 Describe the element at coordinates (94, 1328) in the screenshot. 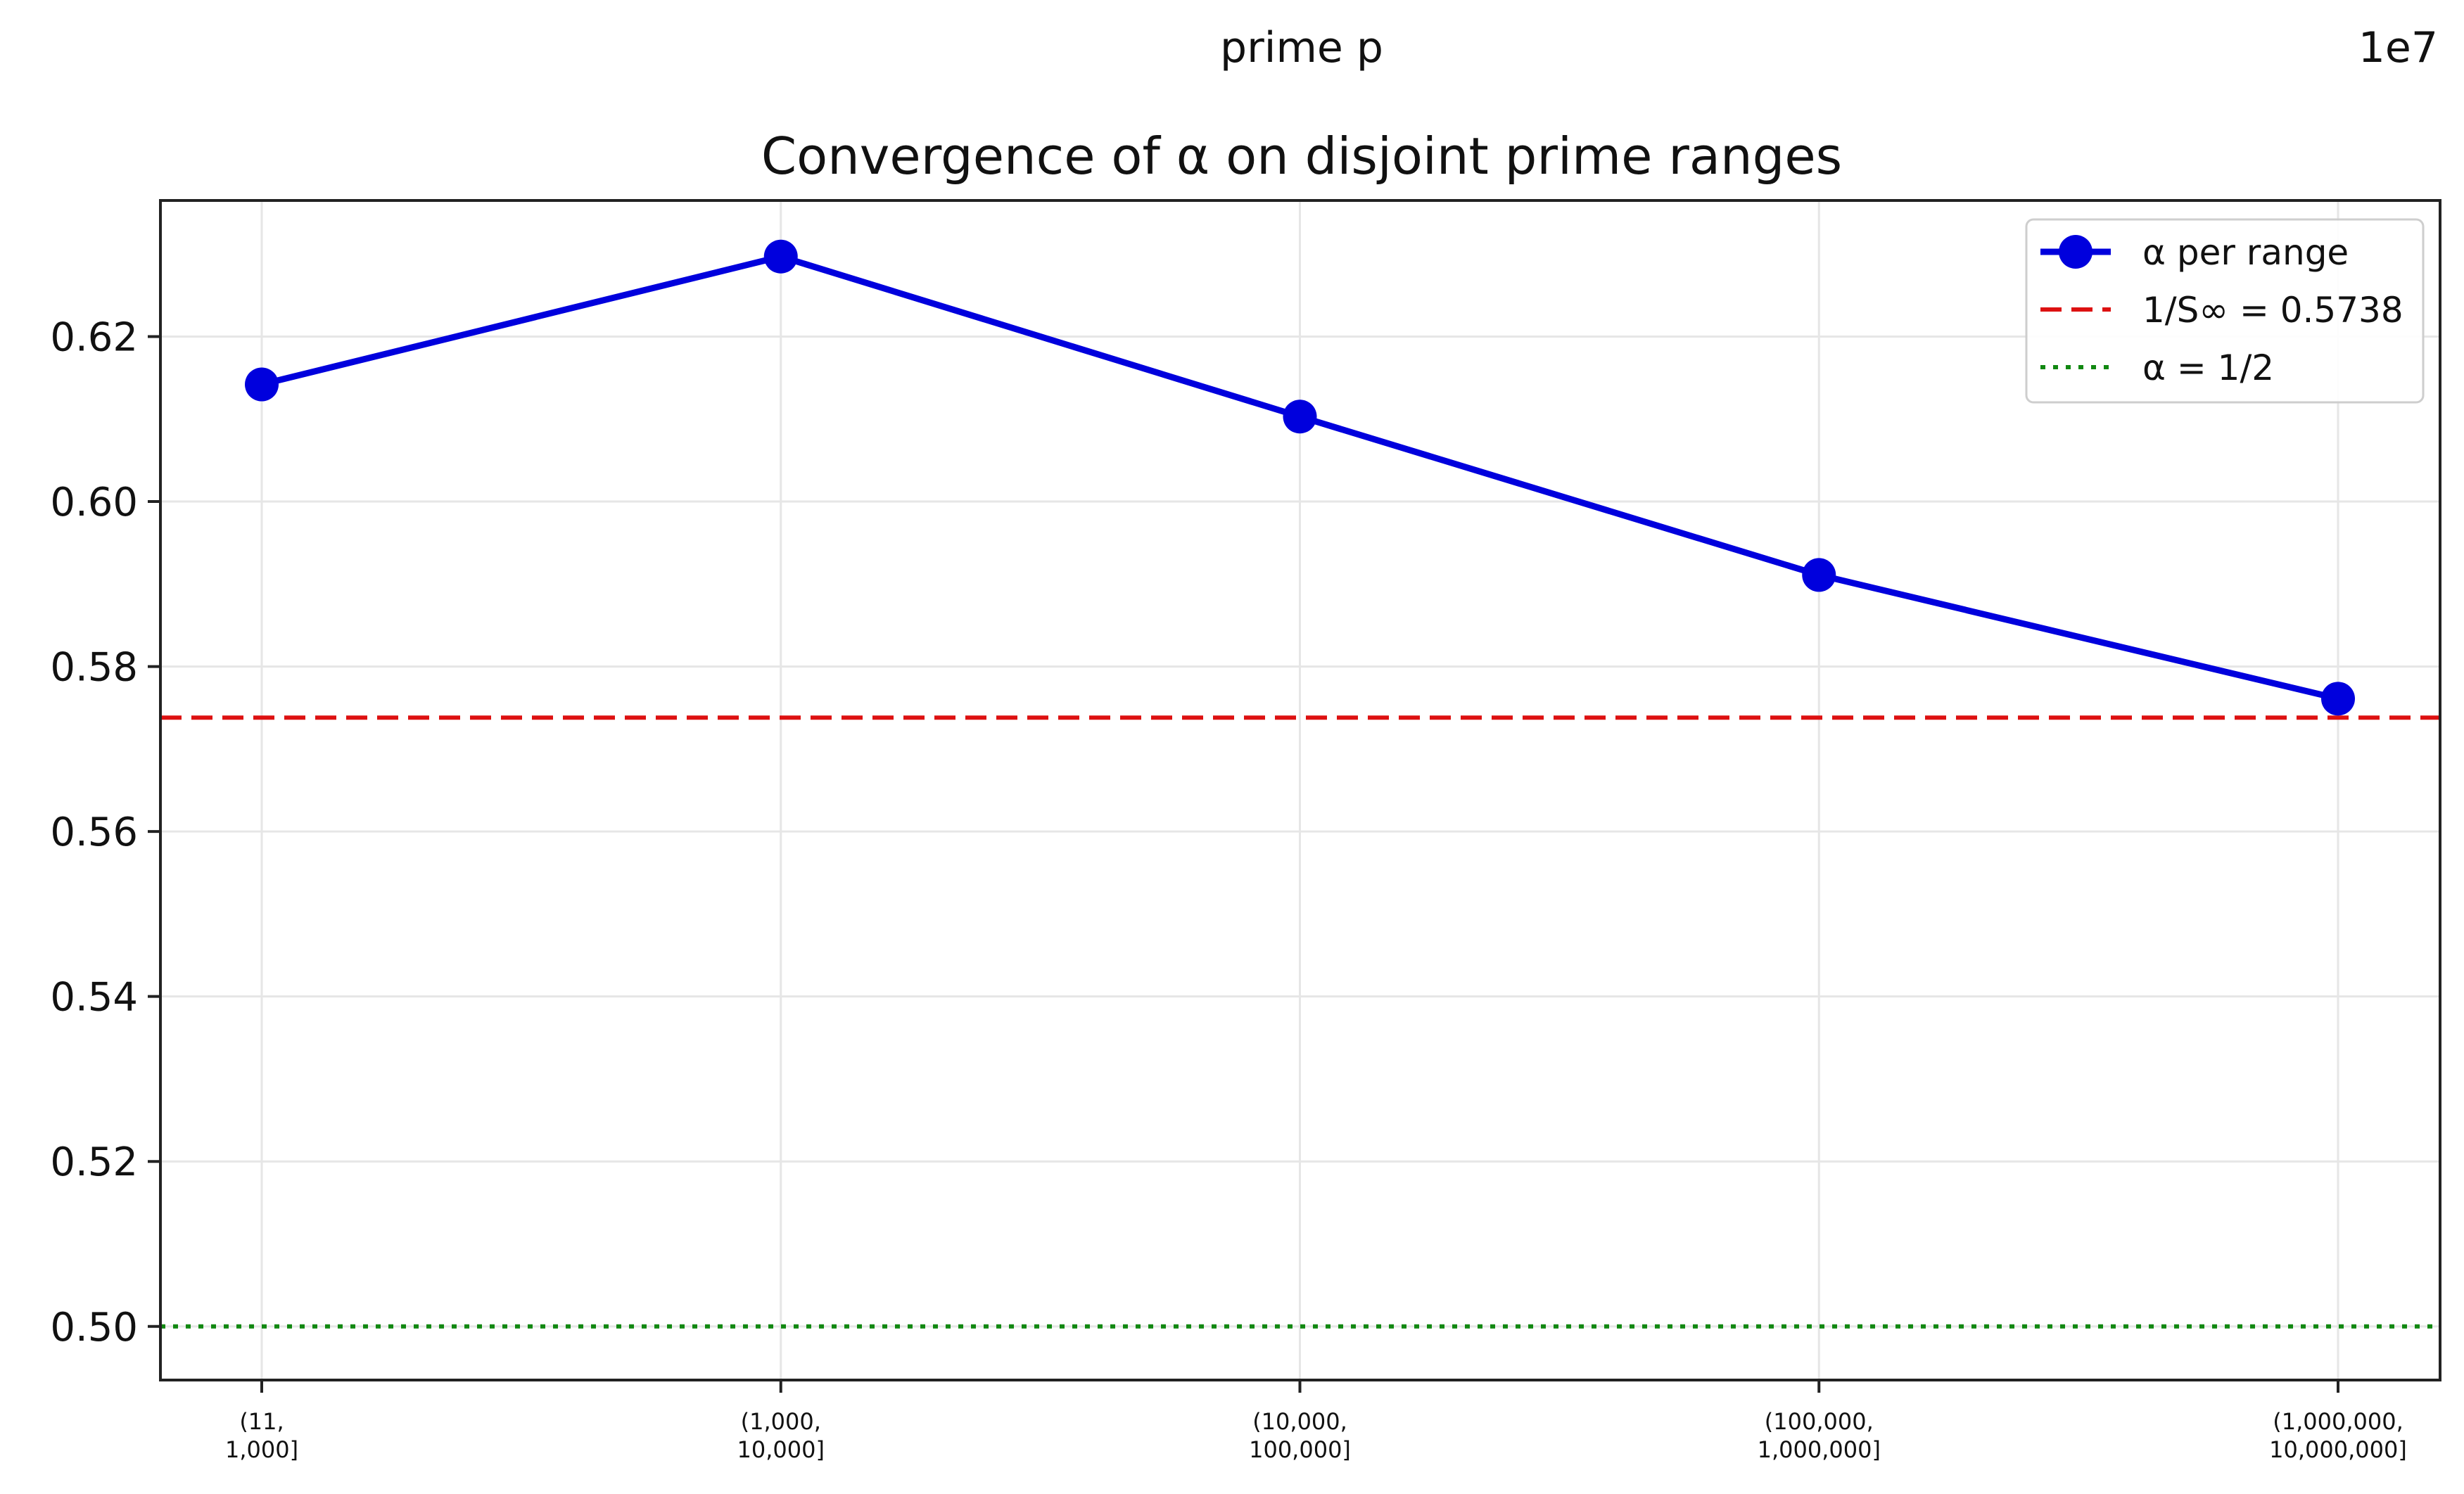

I see `y-tick-label: 0.50` at that location.